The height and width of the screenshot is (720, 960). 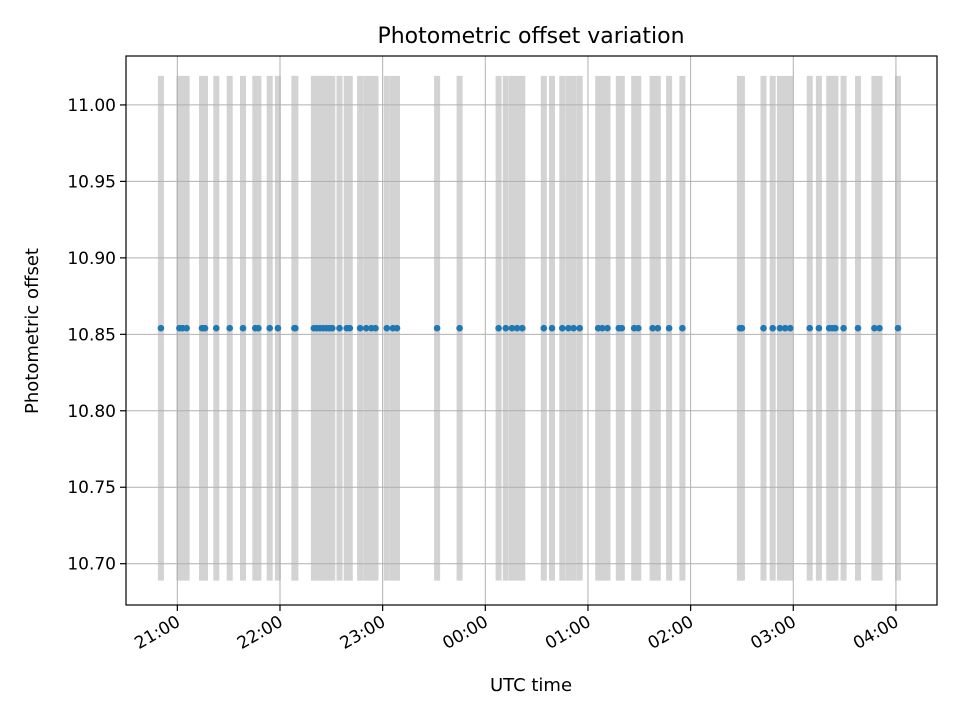 I want to click on y-tick-label: 10.75, so click(x=91, y=488).